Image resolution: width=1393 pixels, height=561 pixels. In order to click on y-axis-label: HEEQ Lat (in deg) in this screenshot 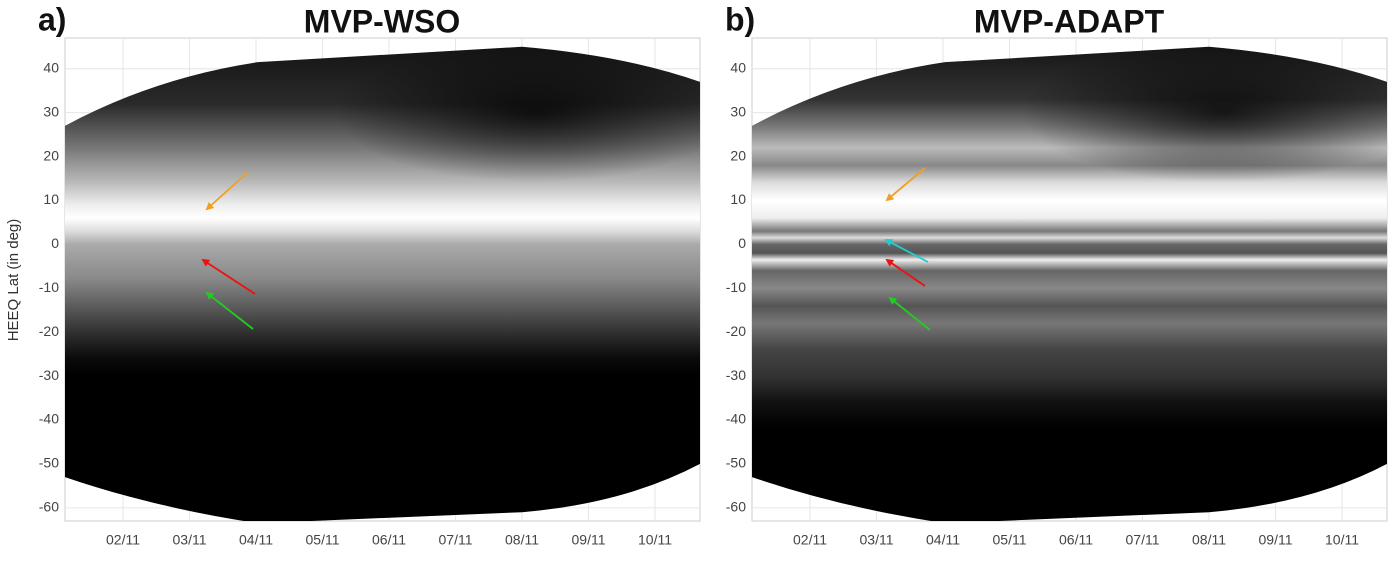, I will do `click(13, 280)`.